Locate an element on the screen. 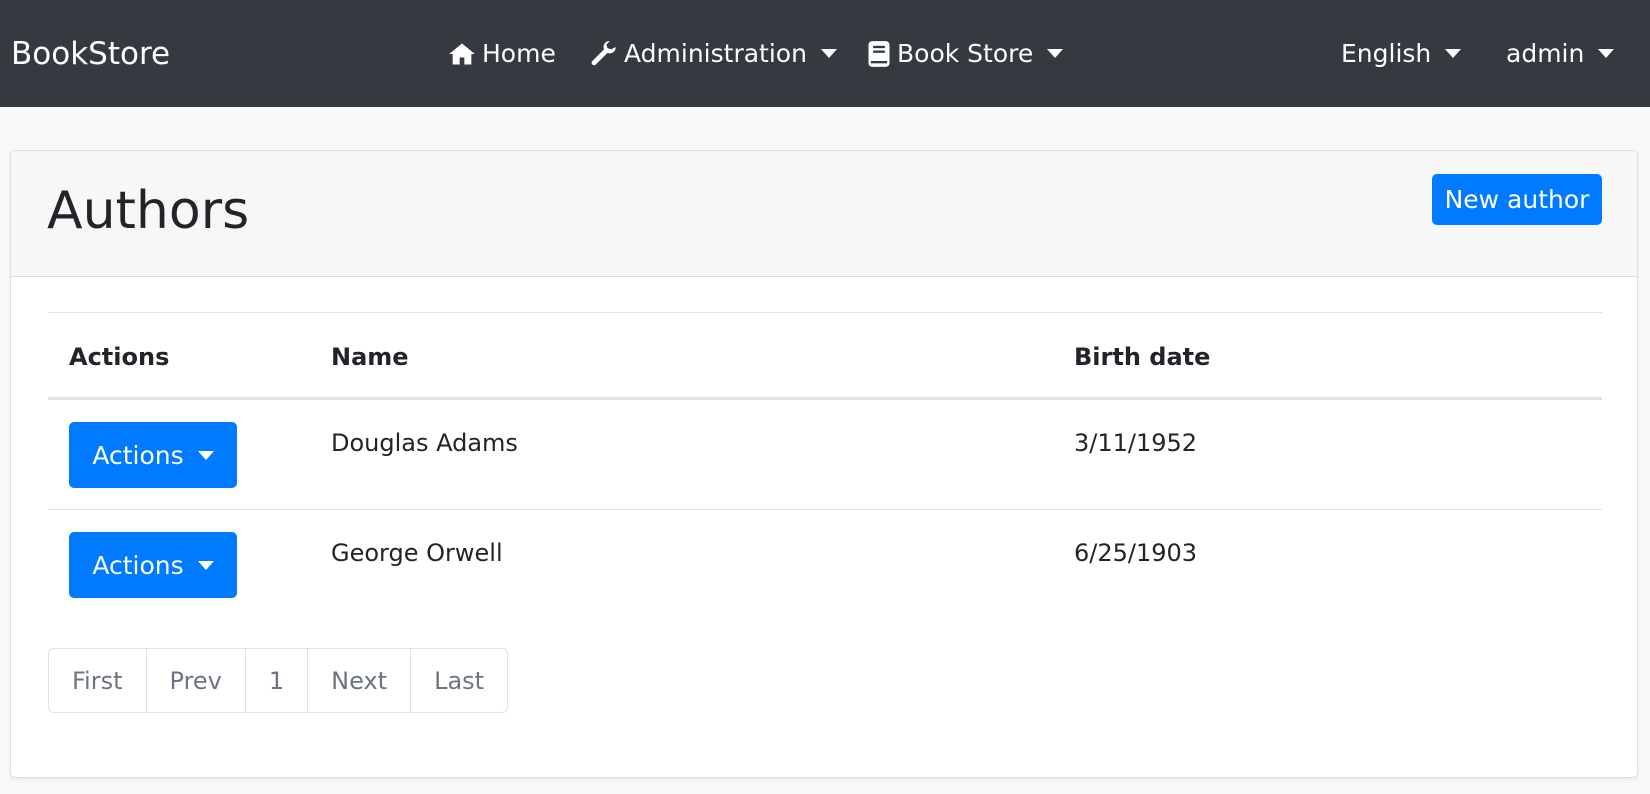 This screenshot has height=794, width=1650. page-prev: Prev is located at coordinates (195, 680).